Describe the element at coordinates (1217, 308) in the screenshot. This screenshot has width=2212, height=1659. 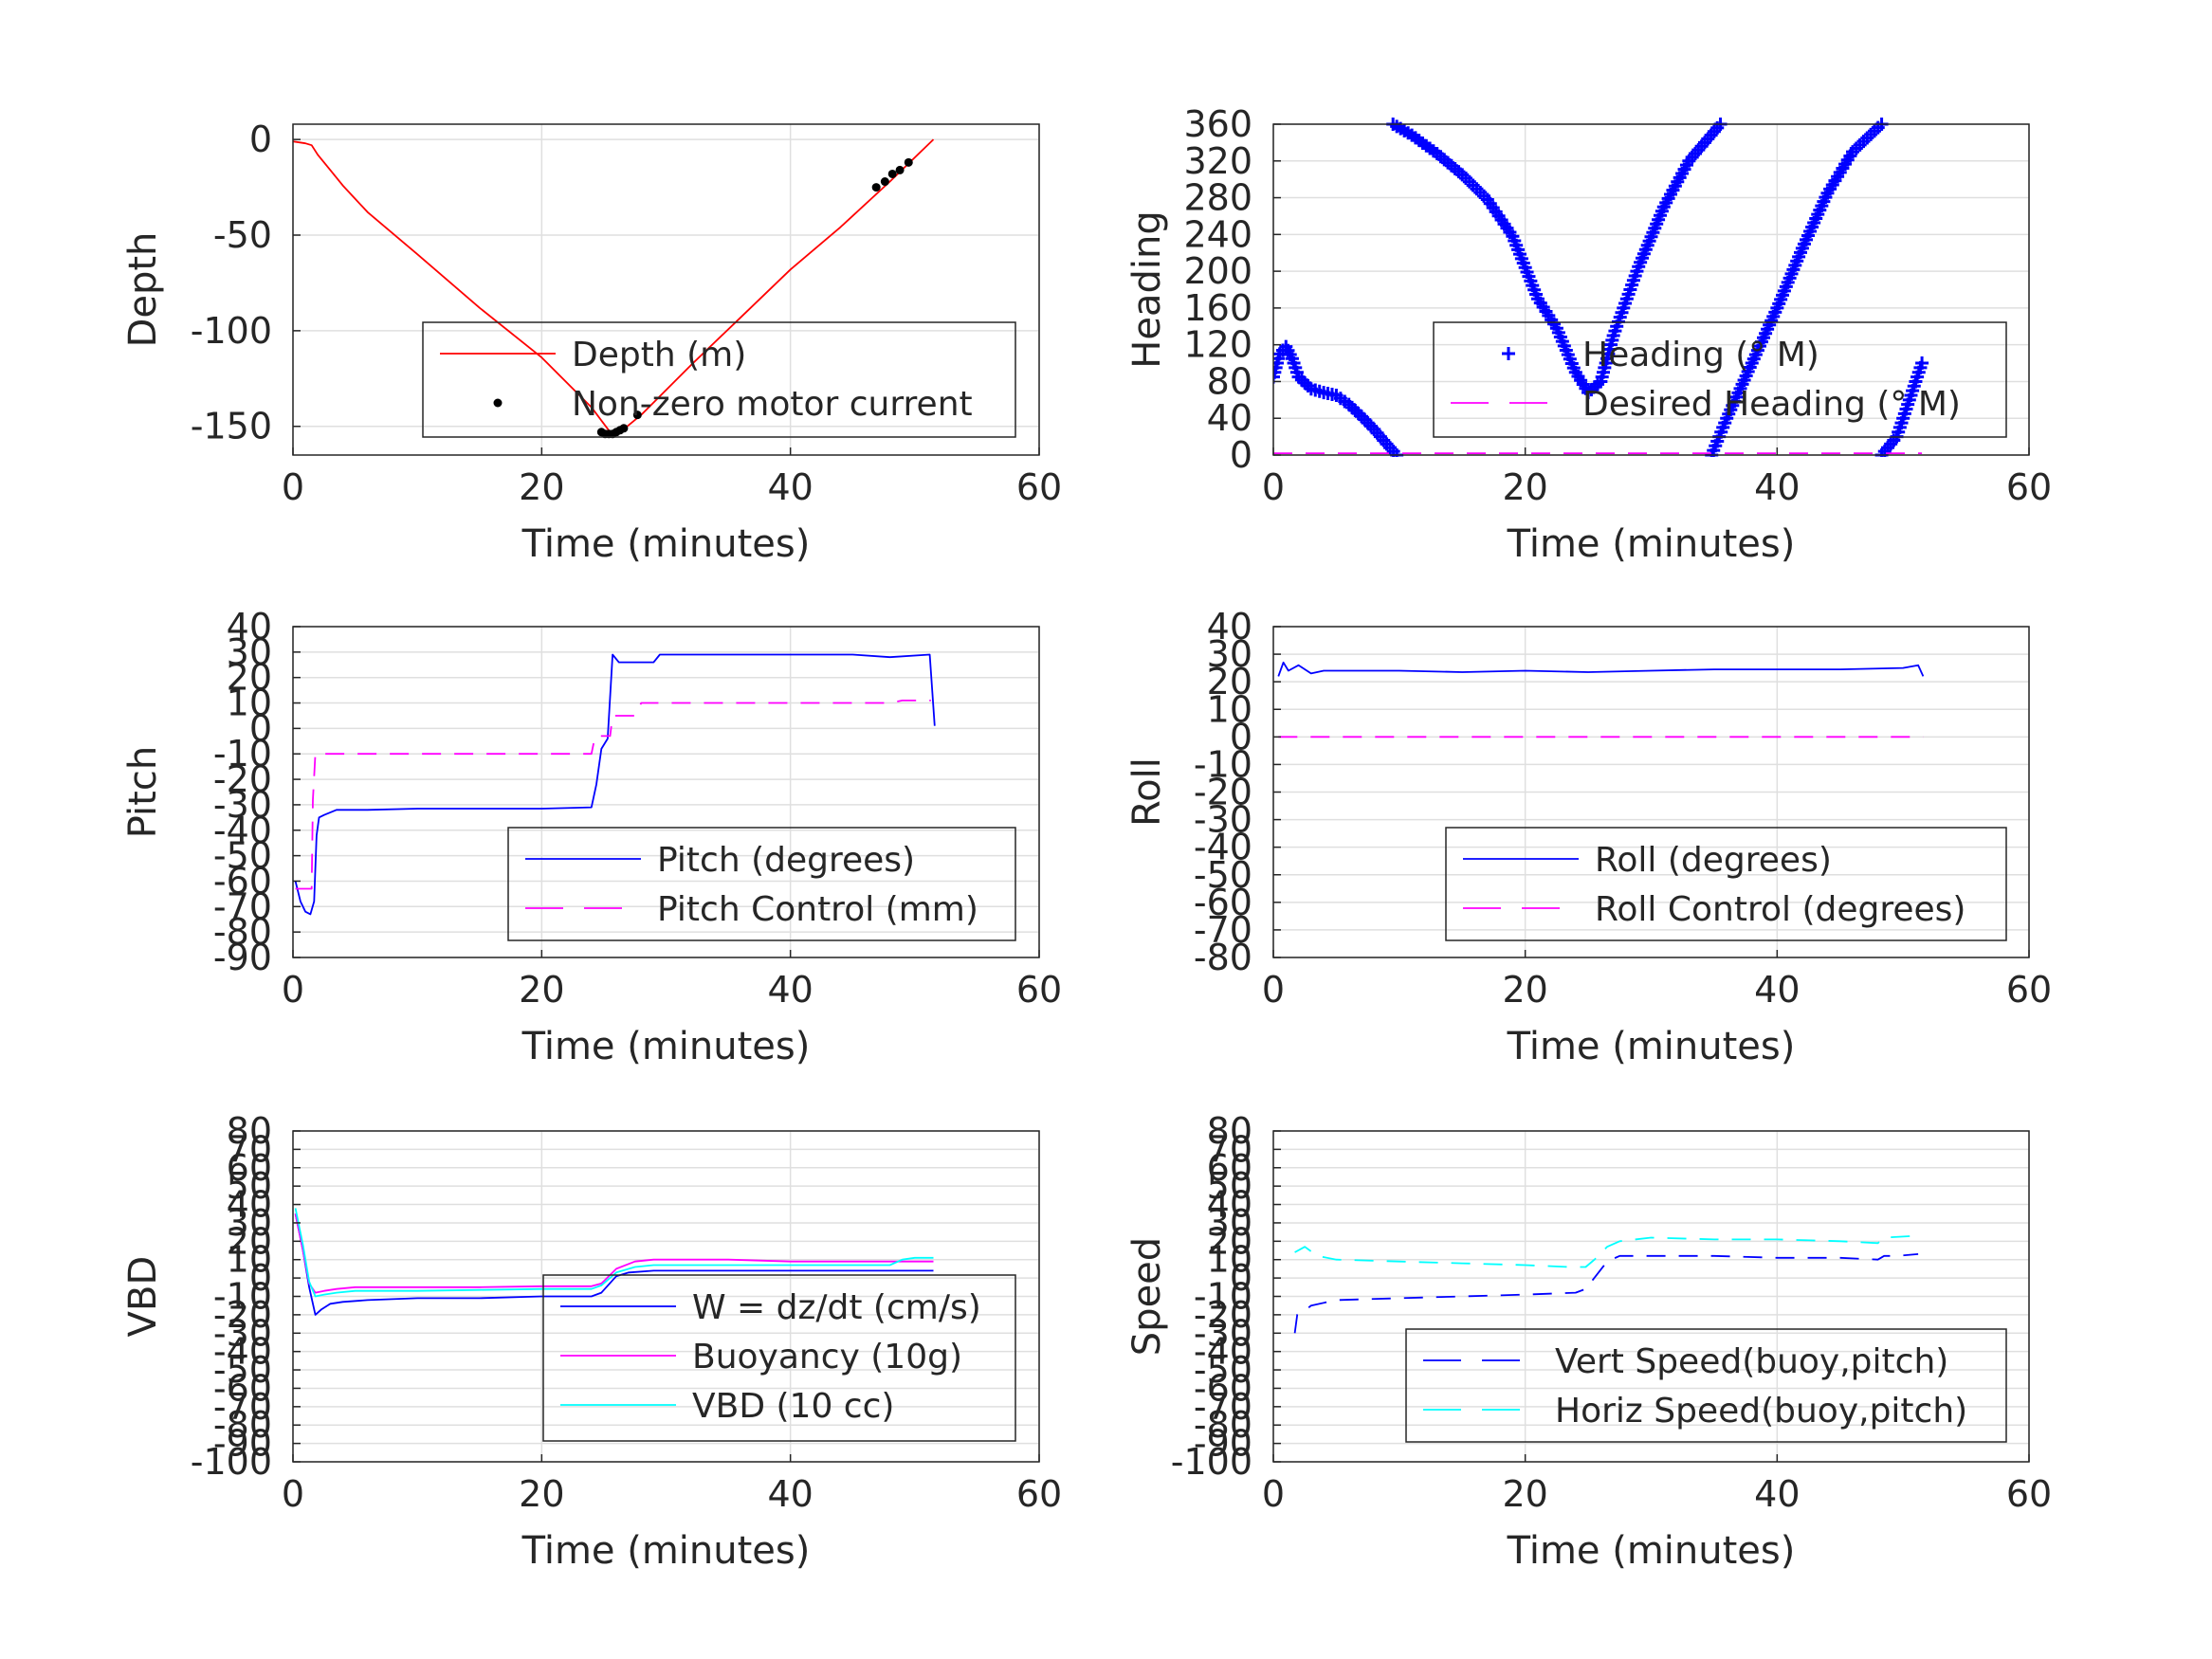
I see `y-tick-label: 160` at that location.